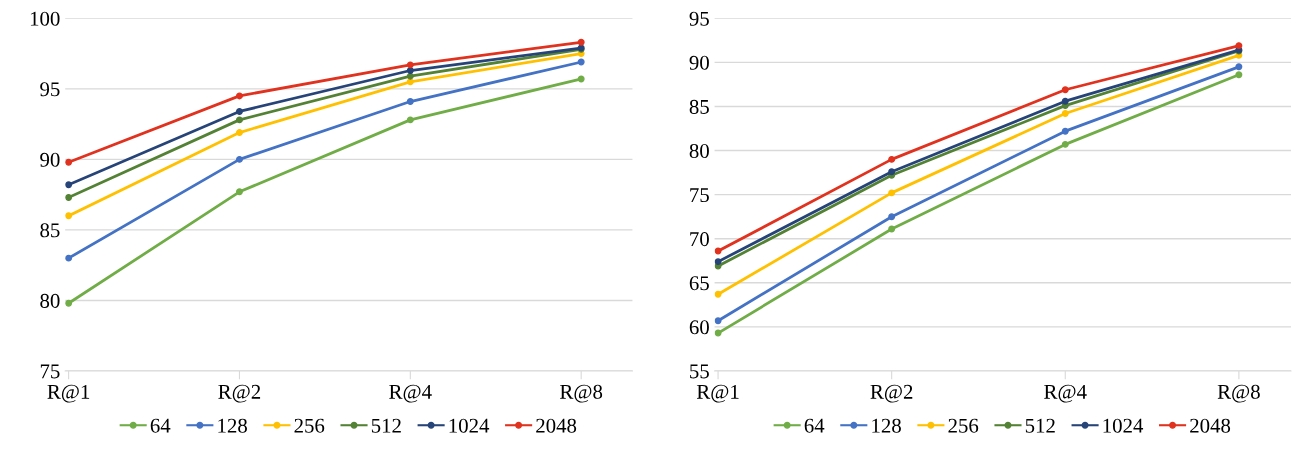 This screenshot has width=1304, height=458. Describe the element at coordinates (699, 239) in the screenshot. I see `y-tick-label: 70` at that location.